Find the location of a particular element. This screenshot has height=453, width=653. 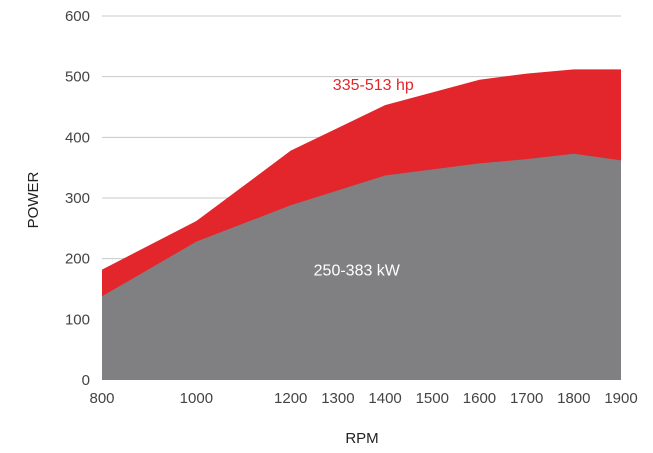

y-tick-label: 400 is located at coordinates (77, 137).